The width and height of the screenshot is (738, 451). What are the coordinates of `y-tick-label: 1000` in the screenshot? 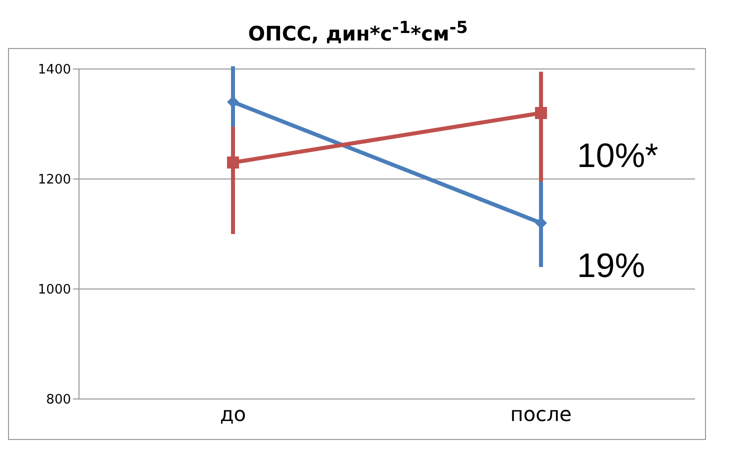 It's located at (54, 290).